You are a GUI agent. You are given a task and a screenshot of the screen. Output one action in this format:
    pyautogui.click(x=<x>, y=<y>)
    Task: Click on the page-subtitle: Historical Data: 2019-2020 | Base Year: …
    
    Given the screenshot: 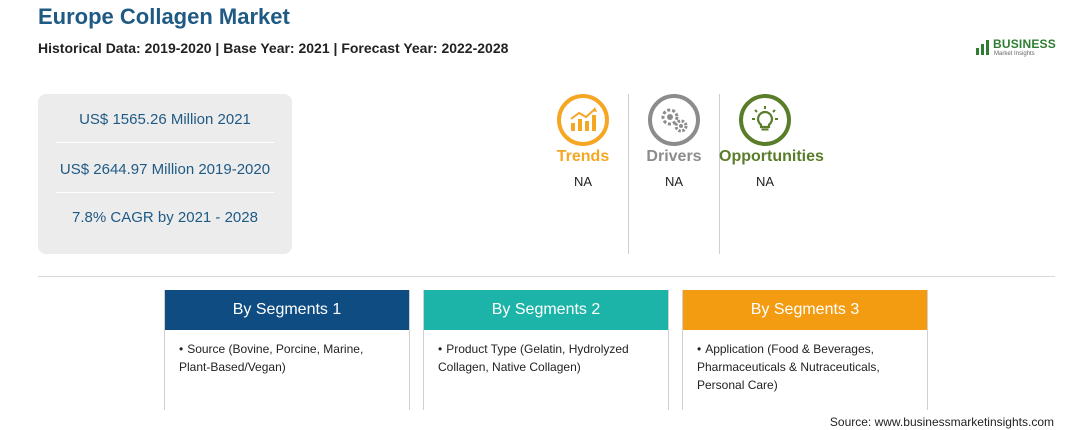 What is the action you would take?
    pyautogui.click(x=273, y=48)
    